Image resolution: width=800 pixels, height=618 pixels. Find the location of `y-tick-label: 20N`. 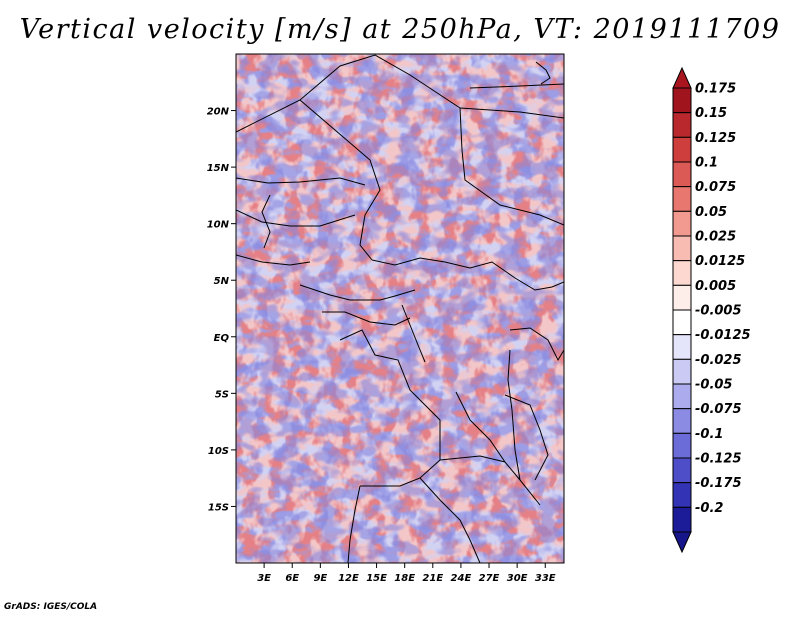

y-tick-label: 20N is located at coordinates (218, 112).